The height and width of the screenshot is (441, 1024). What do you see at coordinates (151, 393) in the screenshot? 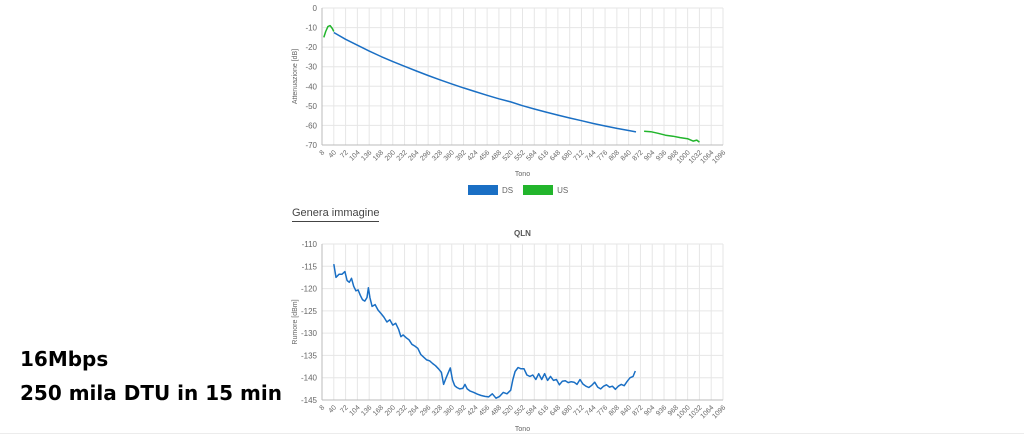
I see `overlay-dtu-text: 250 mila DTU in 15 min` at bounding box center [151, 393].